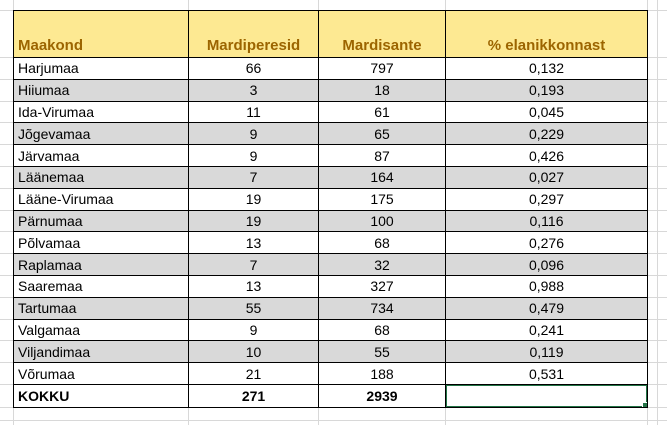 This screenshot has width=667, height=425. Describe the element at coordinates (382, 221) in the screenshot. I see `cell-mardisante: 100` at that location.